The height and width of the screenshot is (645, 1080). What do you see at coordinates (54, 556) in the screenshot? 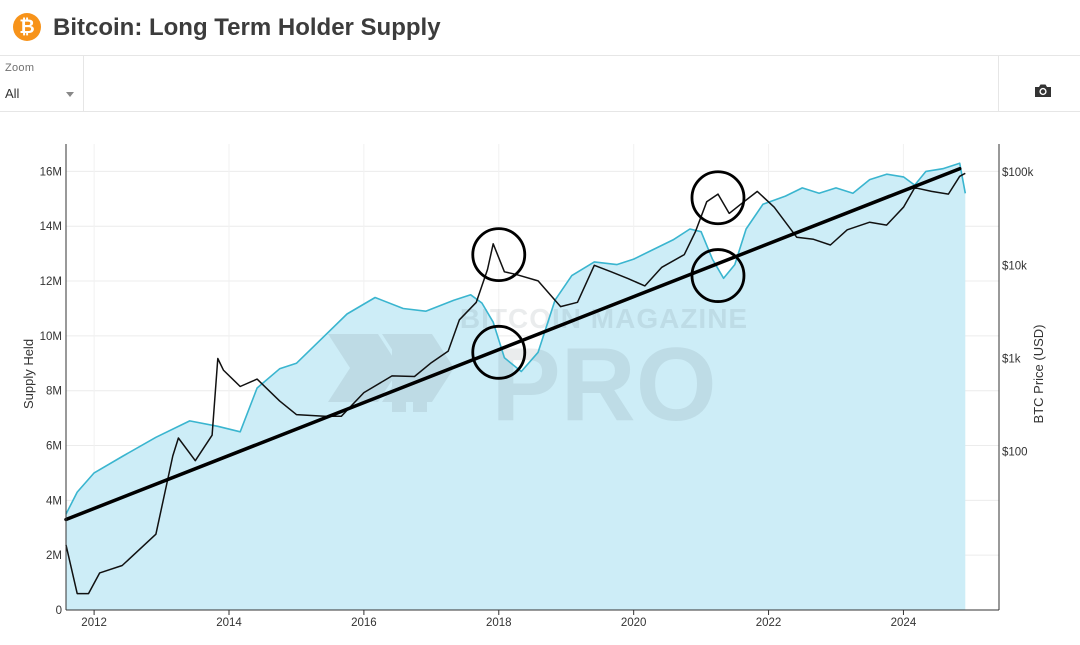
I see `y-left-tick-label: 2M` at bounding box center [54, 556].